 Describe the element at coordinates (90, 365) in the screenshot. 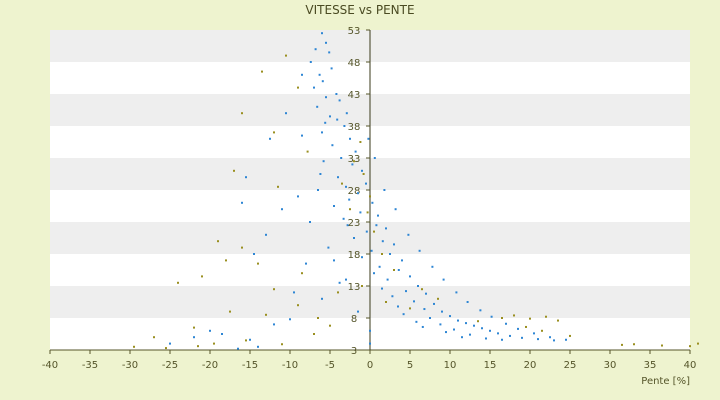

I see `x-tick-label: -35` at that location.